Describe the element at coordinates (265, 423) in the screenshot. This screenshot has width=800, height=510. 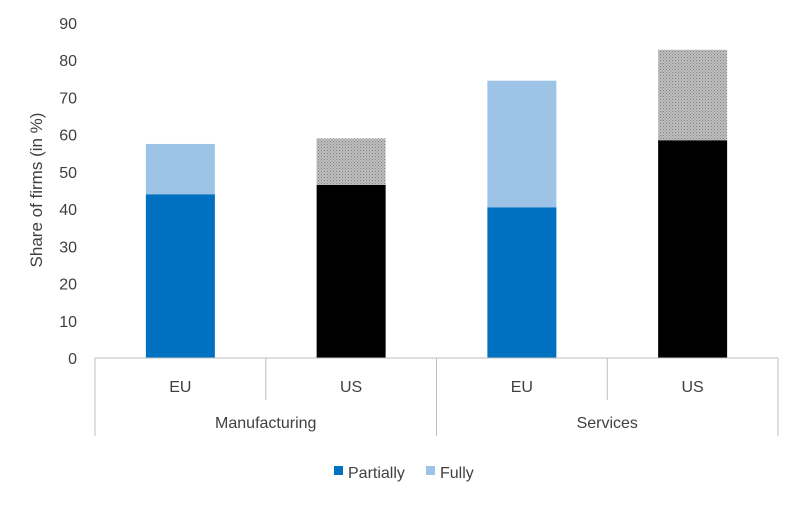
I see `x-group-label: Manufacturing` at that location.